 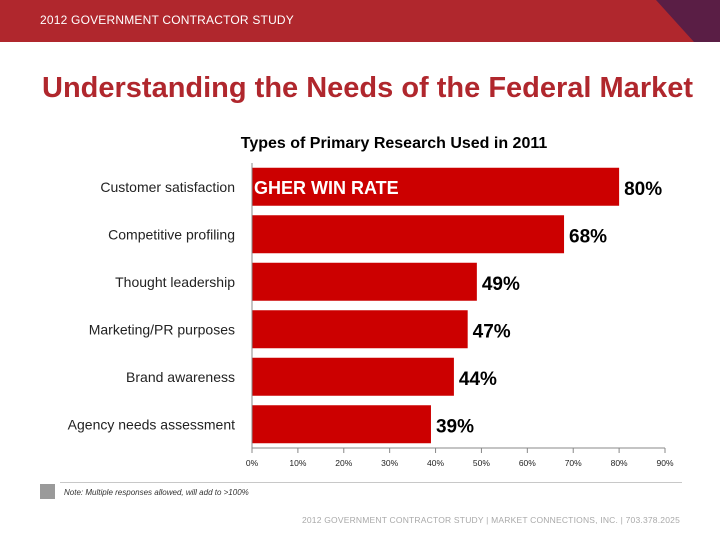 I want to click on value-label: 44%, so click(x=478, y=379).